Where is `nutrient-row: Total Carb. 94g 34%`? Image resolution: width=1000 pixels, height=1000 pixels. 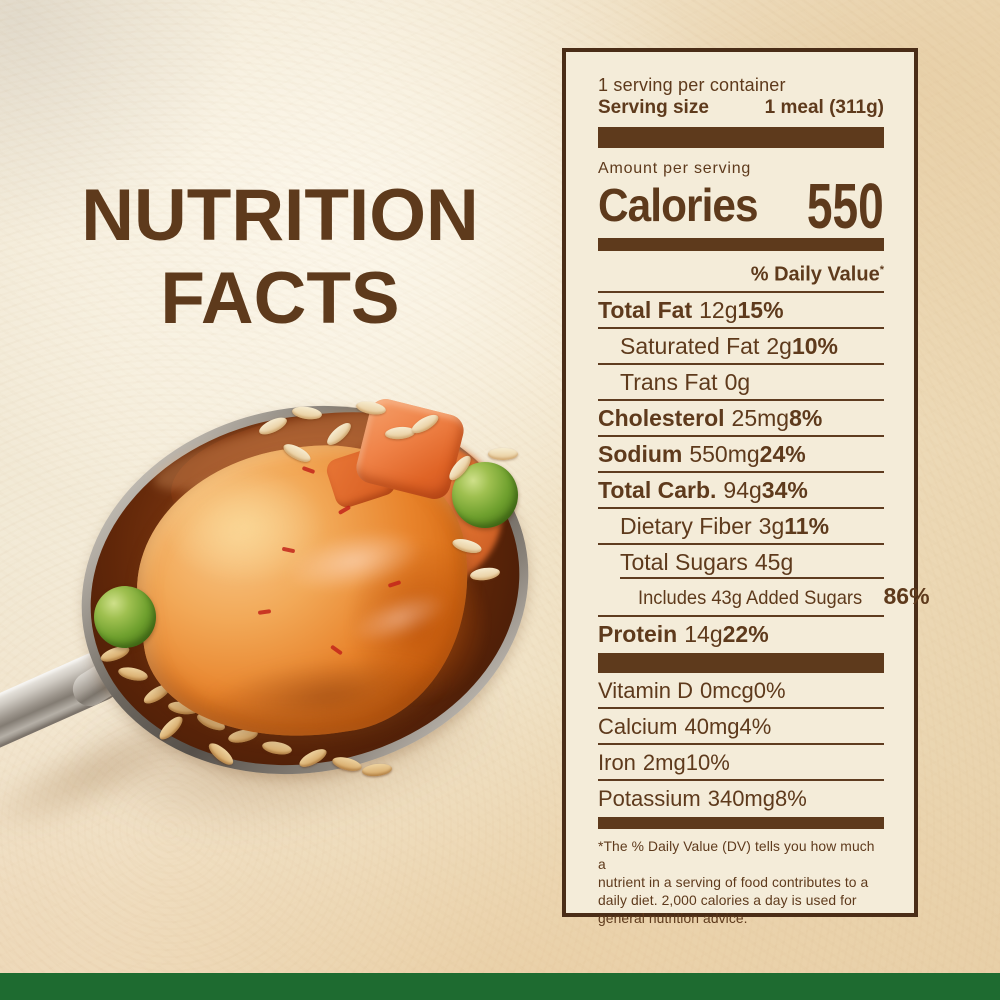
nutrient-row: Total Carb. 94g 34% is located at coordinates (741, 491).